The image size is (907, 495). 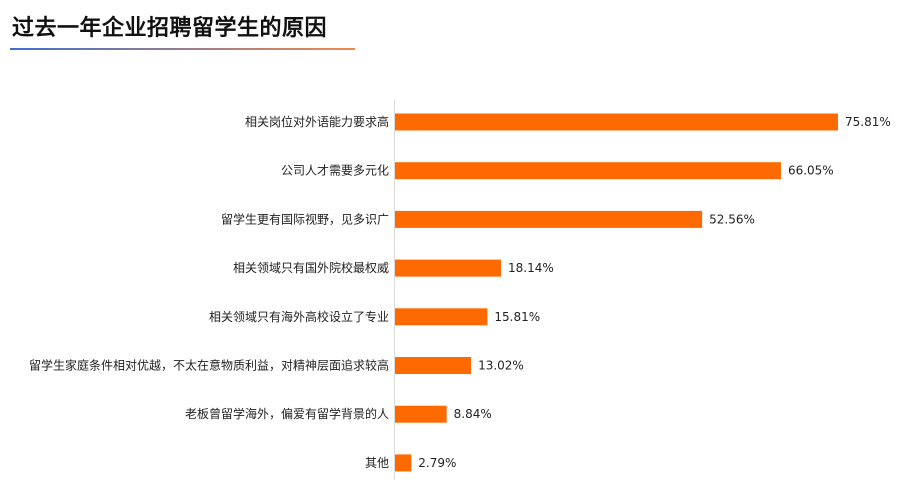 I want to click on category-label: 公司人才需要多元化, so click(x=335, y=171).